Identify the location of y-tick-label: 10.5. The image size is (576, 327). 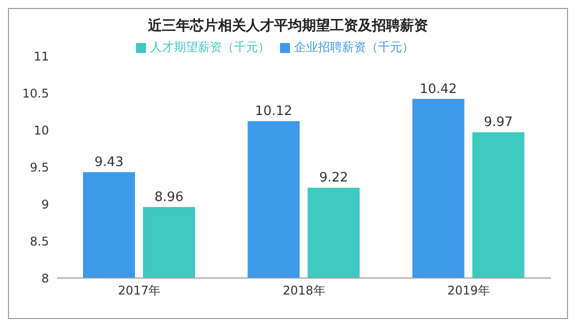
(35, 93).